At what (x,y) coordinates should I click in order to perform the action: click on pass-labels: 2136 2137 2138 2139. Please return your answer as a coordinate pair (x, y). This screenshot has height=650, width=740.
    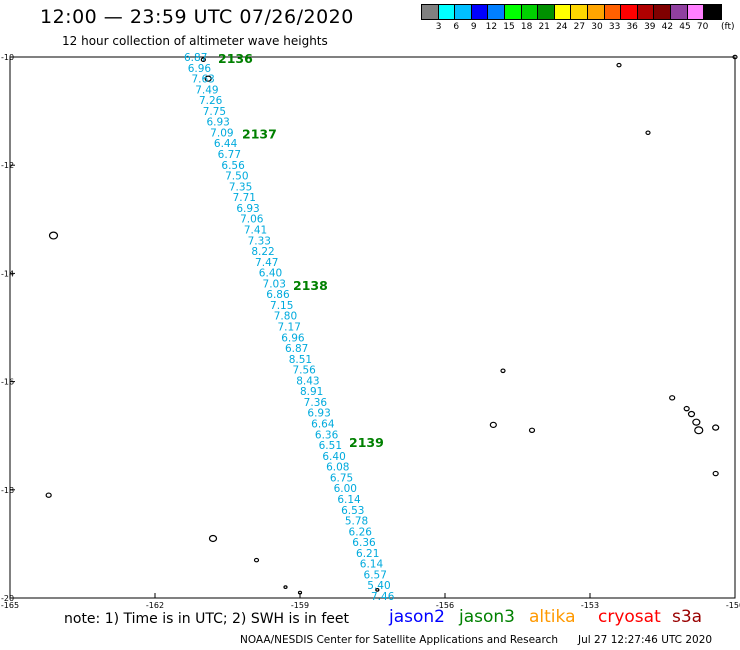
    Looking at the image, I should click on (301, 250).